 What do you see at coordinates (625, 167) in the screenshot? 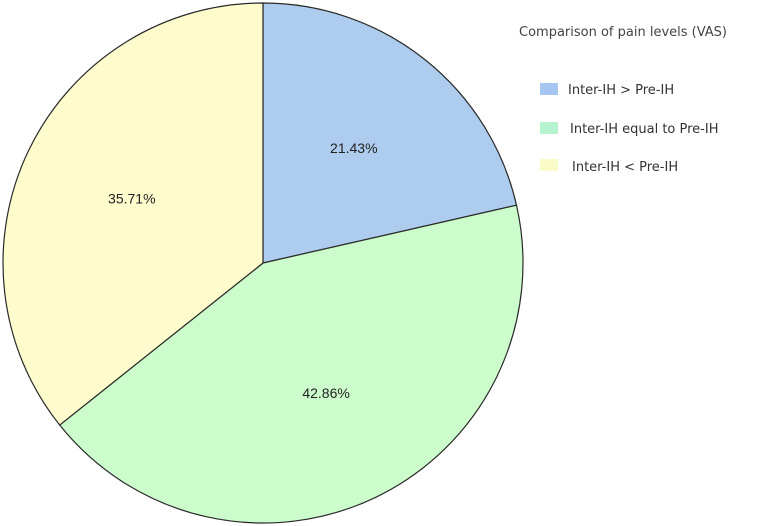
I see `legend-label-3: Inter-IH < Pre-IH` at bounding box center [625, 167].